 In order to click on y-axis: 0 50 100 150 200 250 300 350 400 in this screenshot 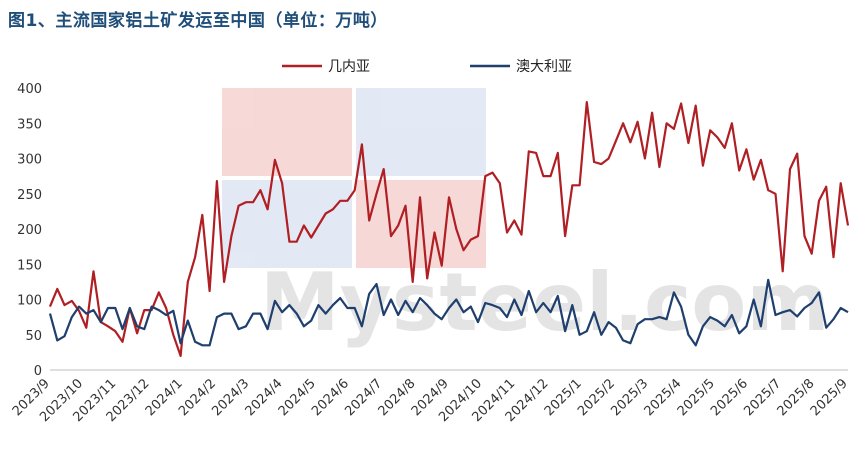, I will do `click(29, 230)`.